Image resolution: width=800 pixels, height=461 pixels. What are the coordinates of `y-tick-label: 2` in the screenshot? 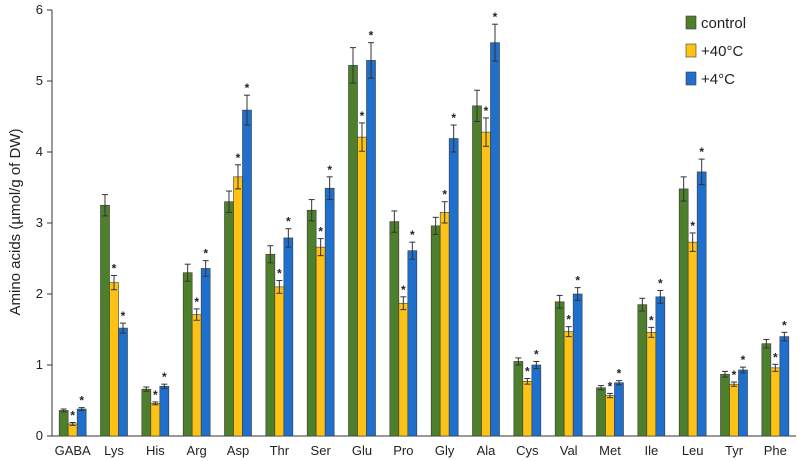 It's located at (39, 293).